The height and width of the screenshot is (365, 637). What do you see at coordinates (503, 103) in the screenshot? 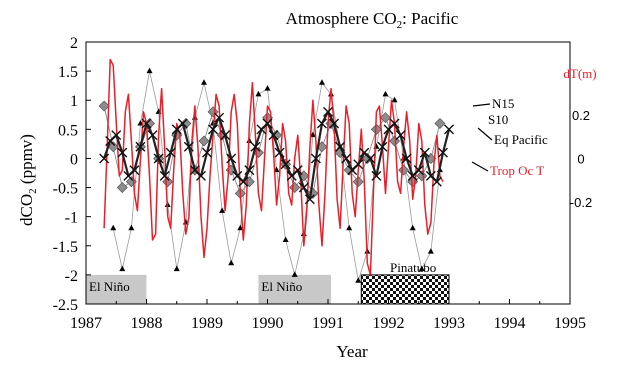
I see `annotation-n15: N15` at bounding box center [503, 103].